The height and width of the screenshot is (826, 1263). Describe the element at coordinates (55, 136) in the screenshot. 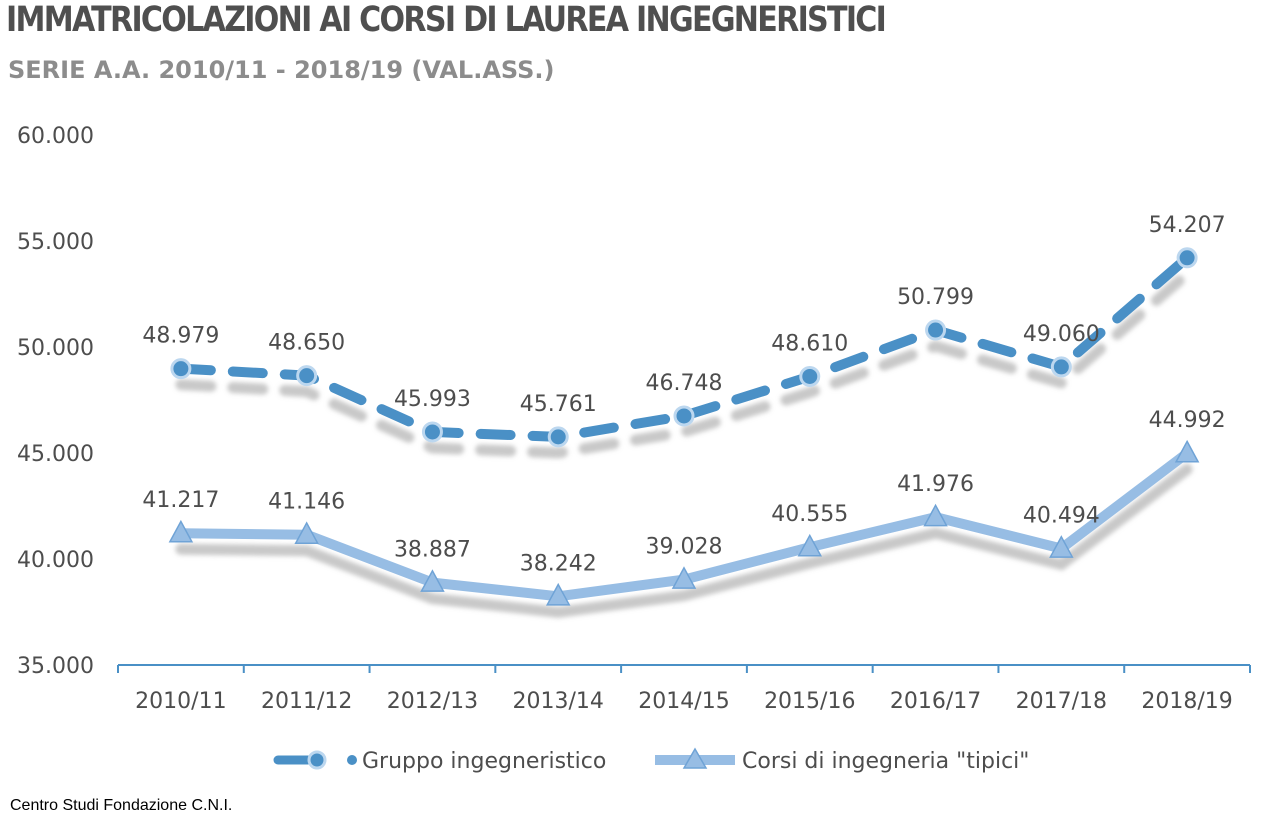

I see `y-tick-label: 60.000` at that location.